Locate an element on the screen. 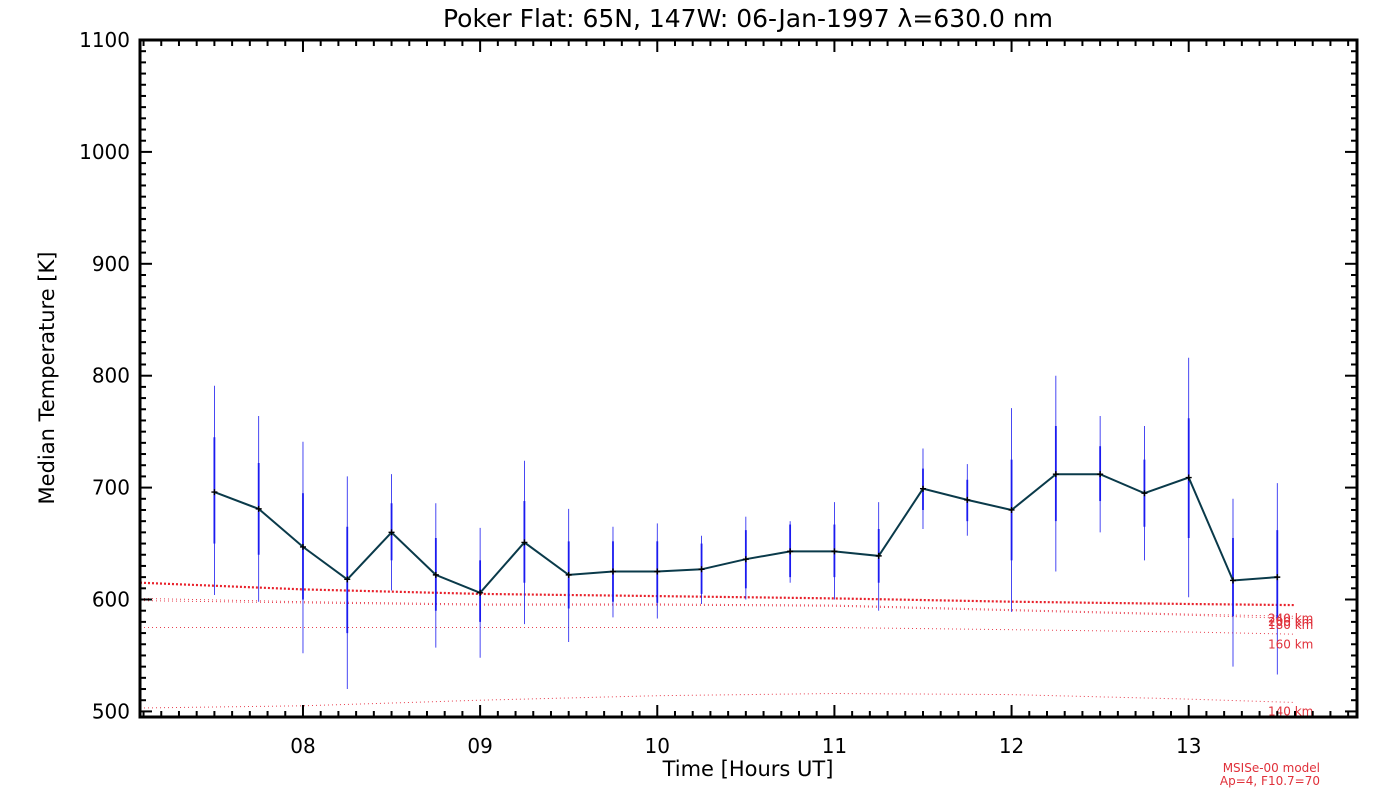  model-label: 200 km is located at coordinates (1290, 622).